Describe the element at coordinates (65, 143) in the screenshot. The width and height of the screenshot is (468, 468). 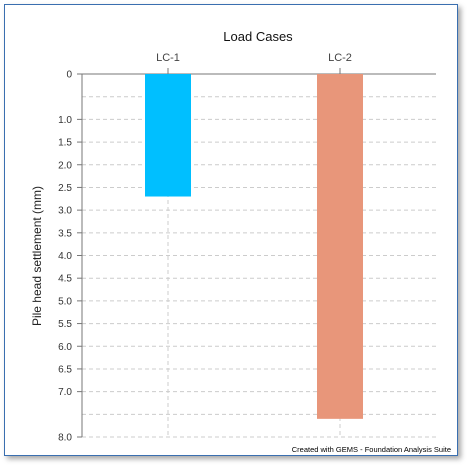
I see `y-tick-label: 1.5` at that location.